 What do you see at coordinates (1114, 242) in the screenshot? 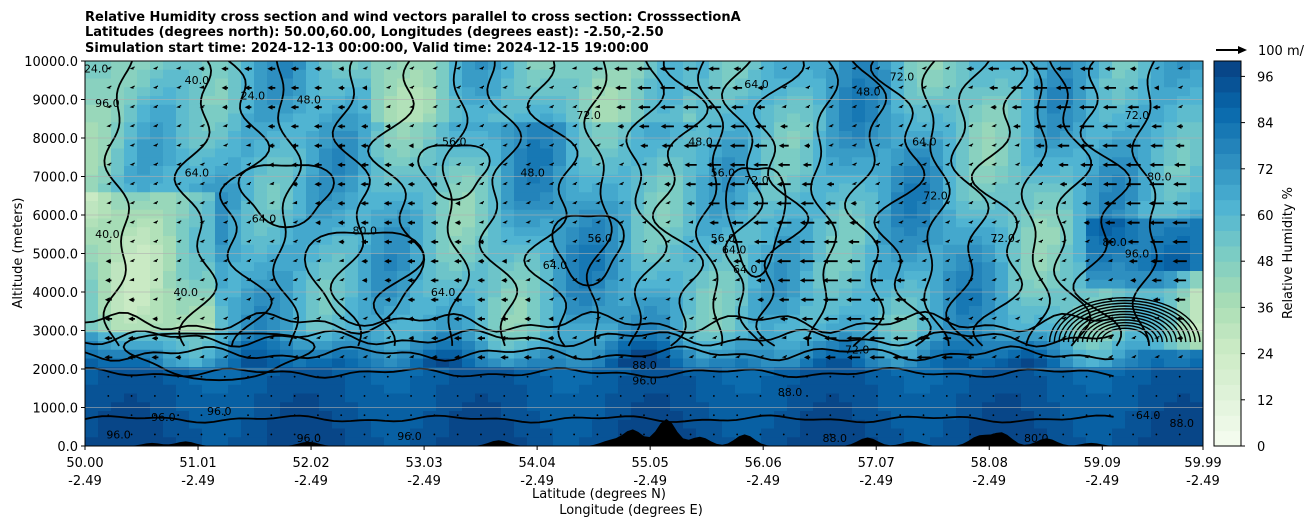
I see `contour-label: 80.0` at bounding box center [1114, 242].